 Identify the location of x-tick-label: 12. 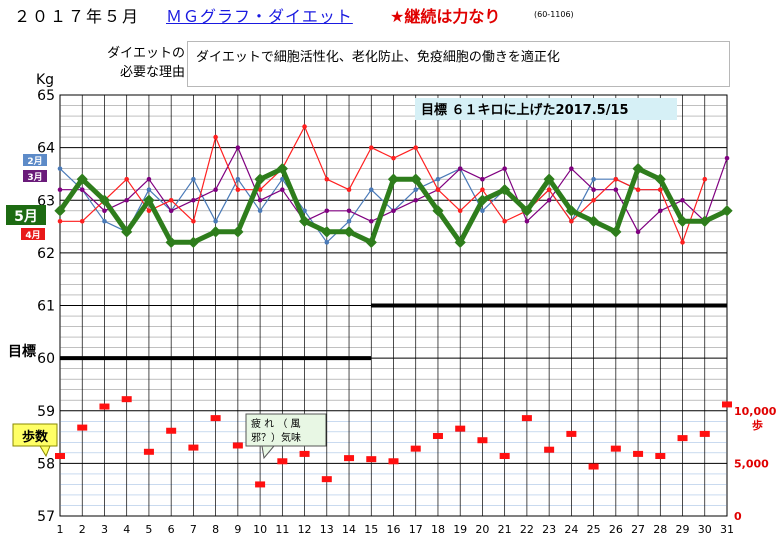
(305, 529).